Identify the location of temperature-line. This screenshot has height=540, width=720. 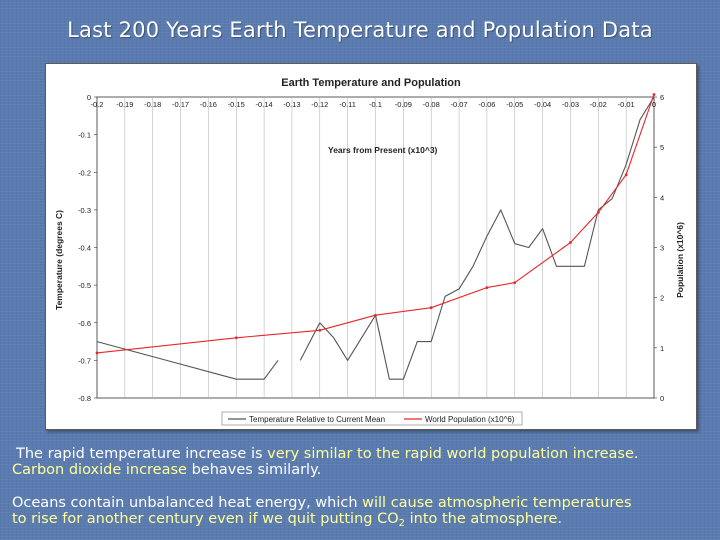
(187, 360).